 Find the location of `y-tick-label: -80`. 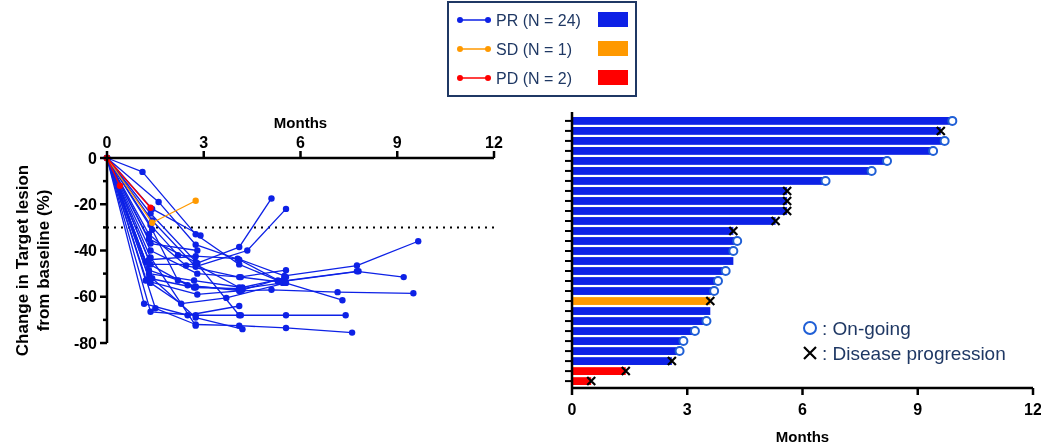

y-tick-label: -80 is located at coordinates (85, 343).